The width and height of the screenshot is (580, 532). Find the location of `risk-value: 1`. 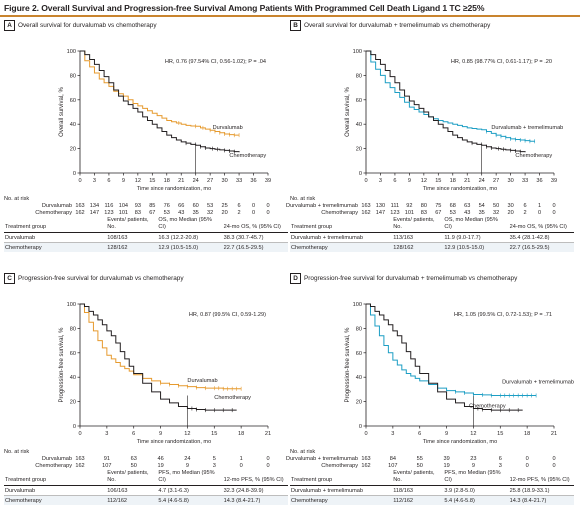

risk-value: 1 is located at coordinates (539, 206).